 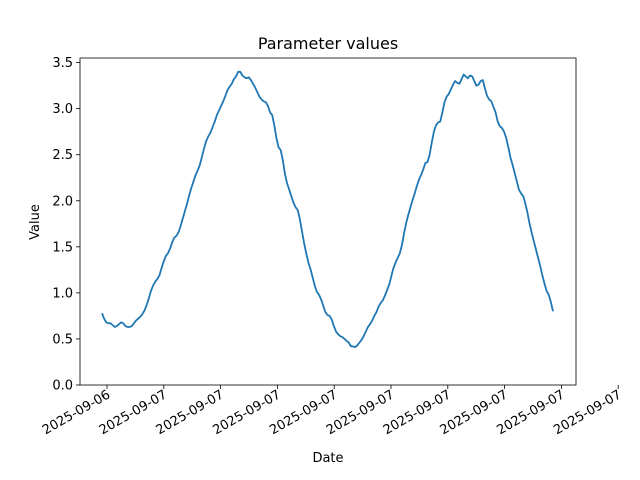 I want to click on y-tick-label: 2.5, so click(x=62, y=155).